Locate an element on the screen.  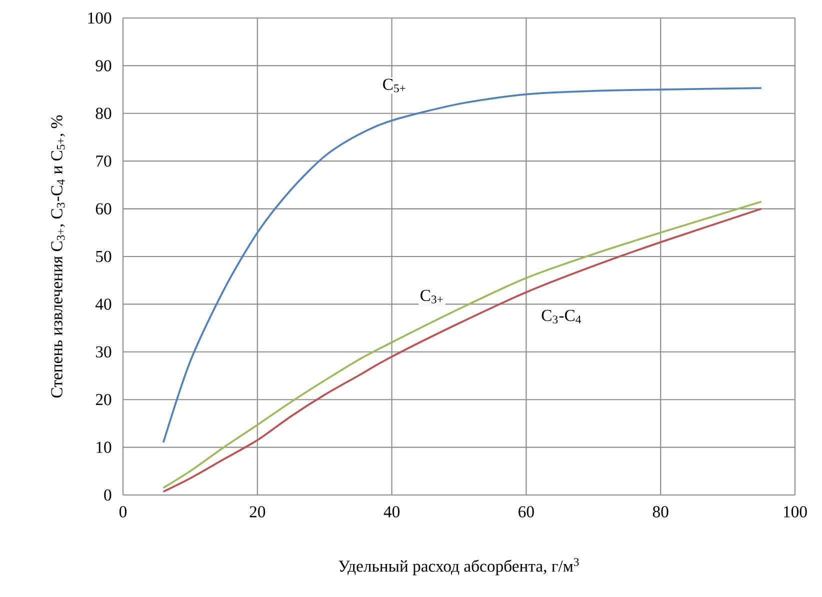
series-label: C$_{3+}$ is located at coordinates (431, 297).